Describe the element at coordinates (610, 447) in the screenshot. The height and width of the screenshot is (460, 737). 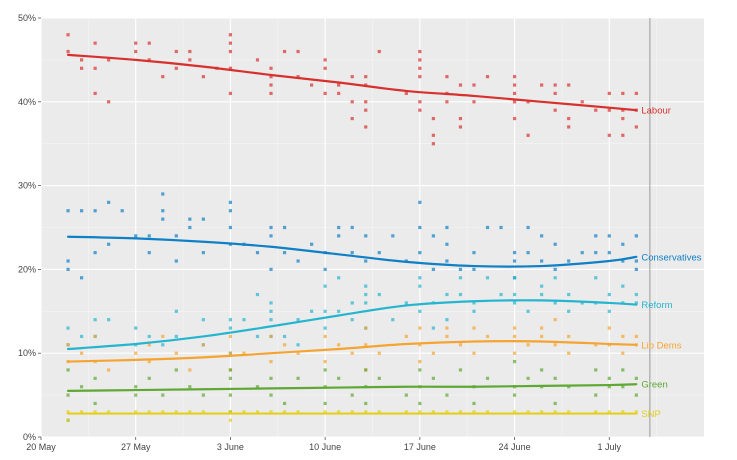
I see `x-tick-label: 1 July` at that location.